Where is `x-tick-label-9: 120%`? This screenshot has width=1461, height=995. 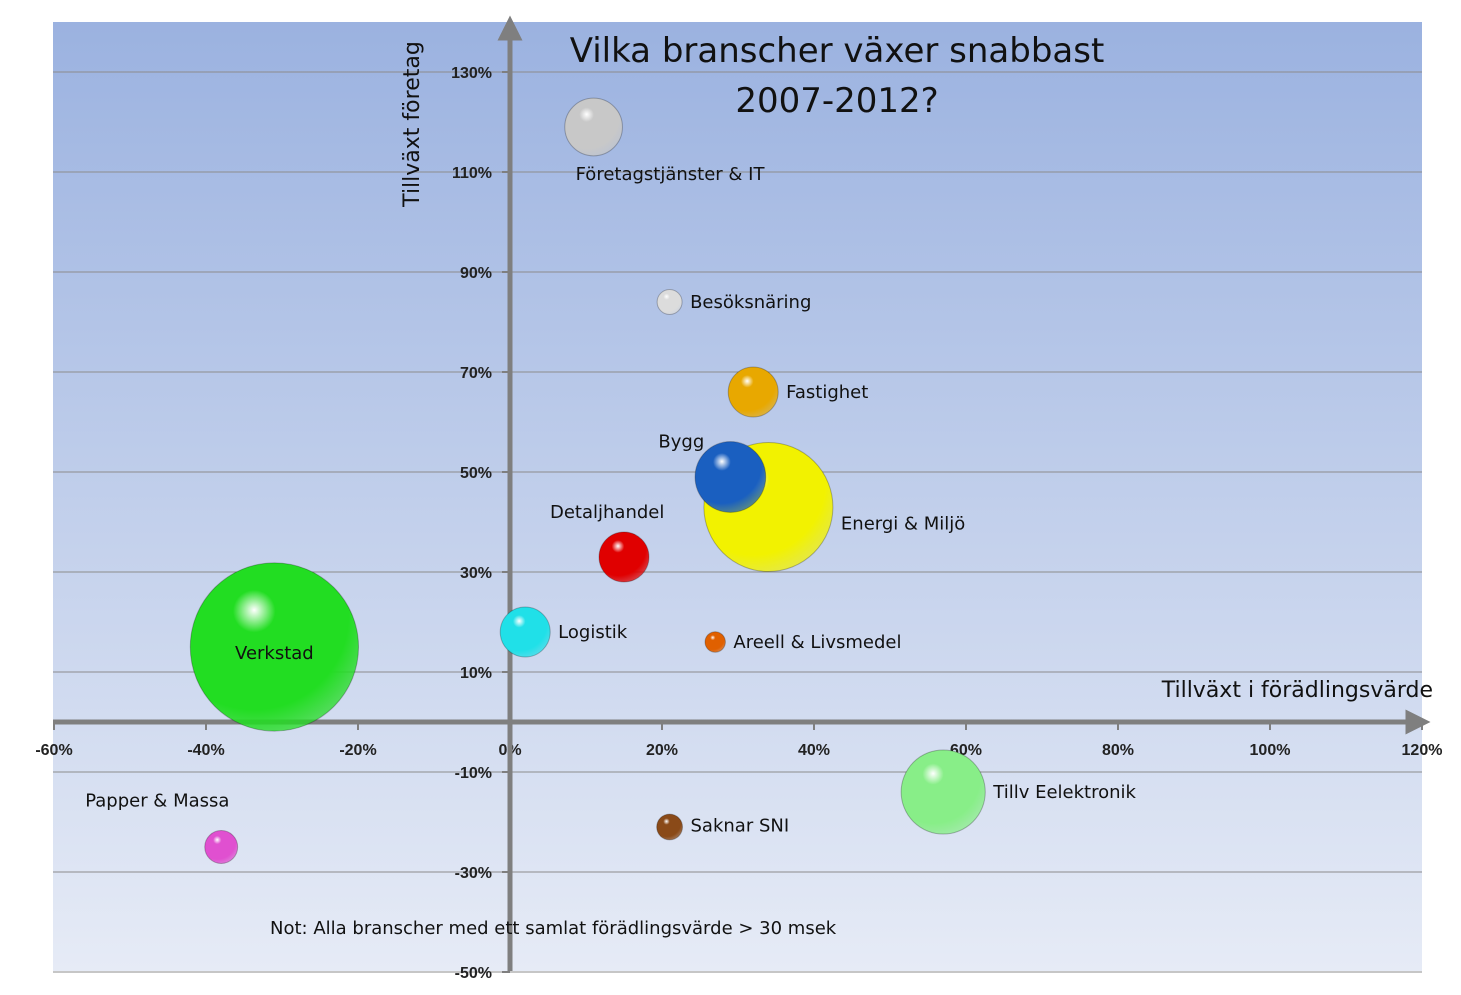 x-tick-label-9: 120% is located at coordinates (1422, 750).